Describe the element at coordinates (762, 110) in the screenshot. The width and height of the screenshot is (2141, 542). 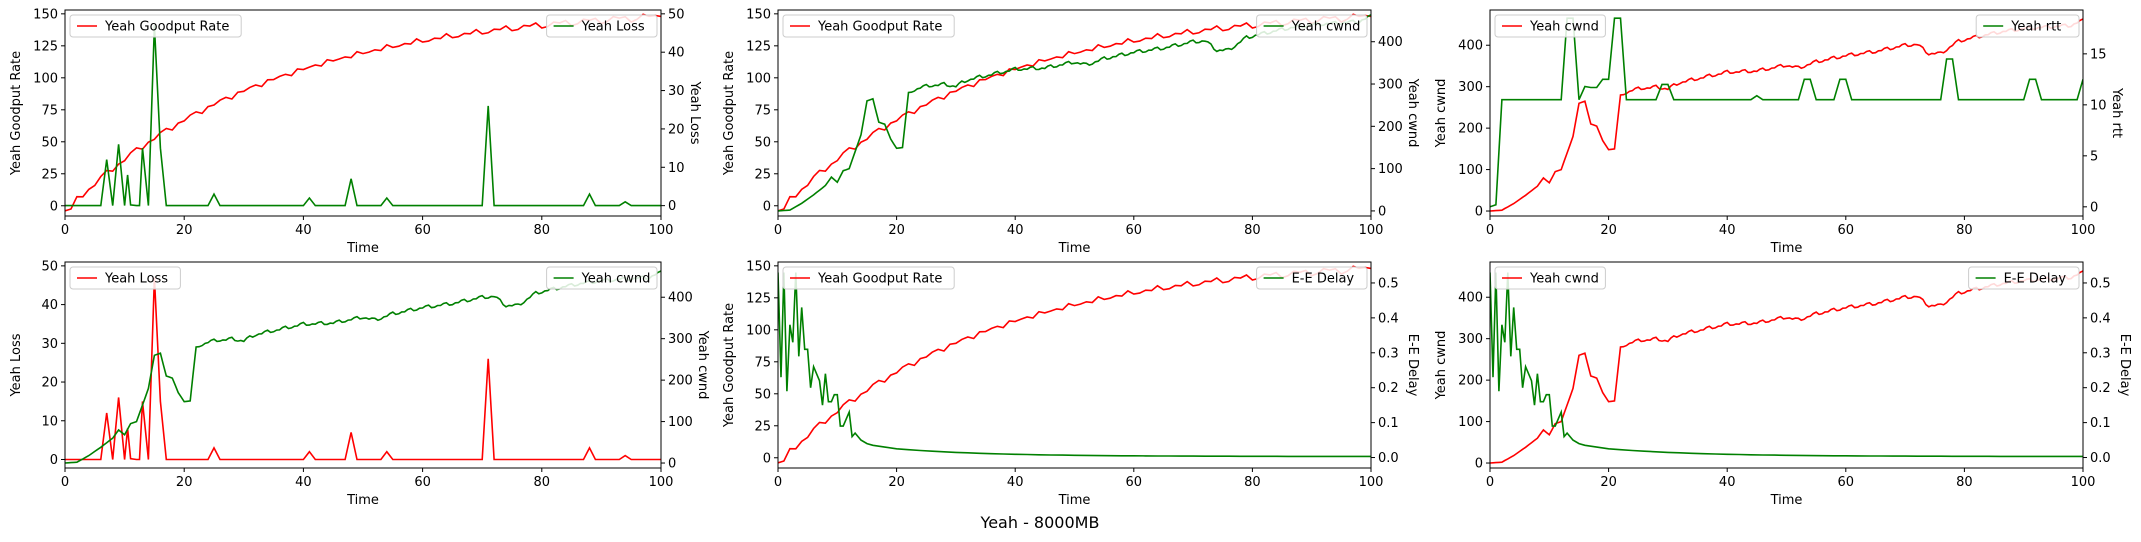
I see `left-tick-label: 75` at that location.